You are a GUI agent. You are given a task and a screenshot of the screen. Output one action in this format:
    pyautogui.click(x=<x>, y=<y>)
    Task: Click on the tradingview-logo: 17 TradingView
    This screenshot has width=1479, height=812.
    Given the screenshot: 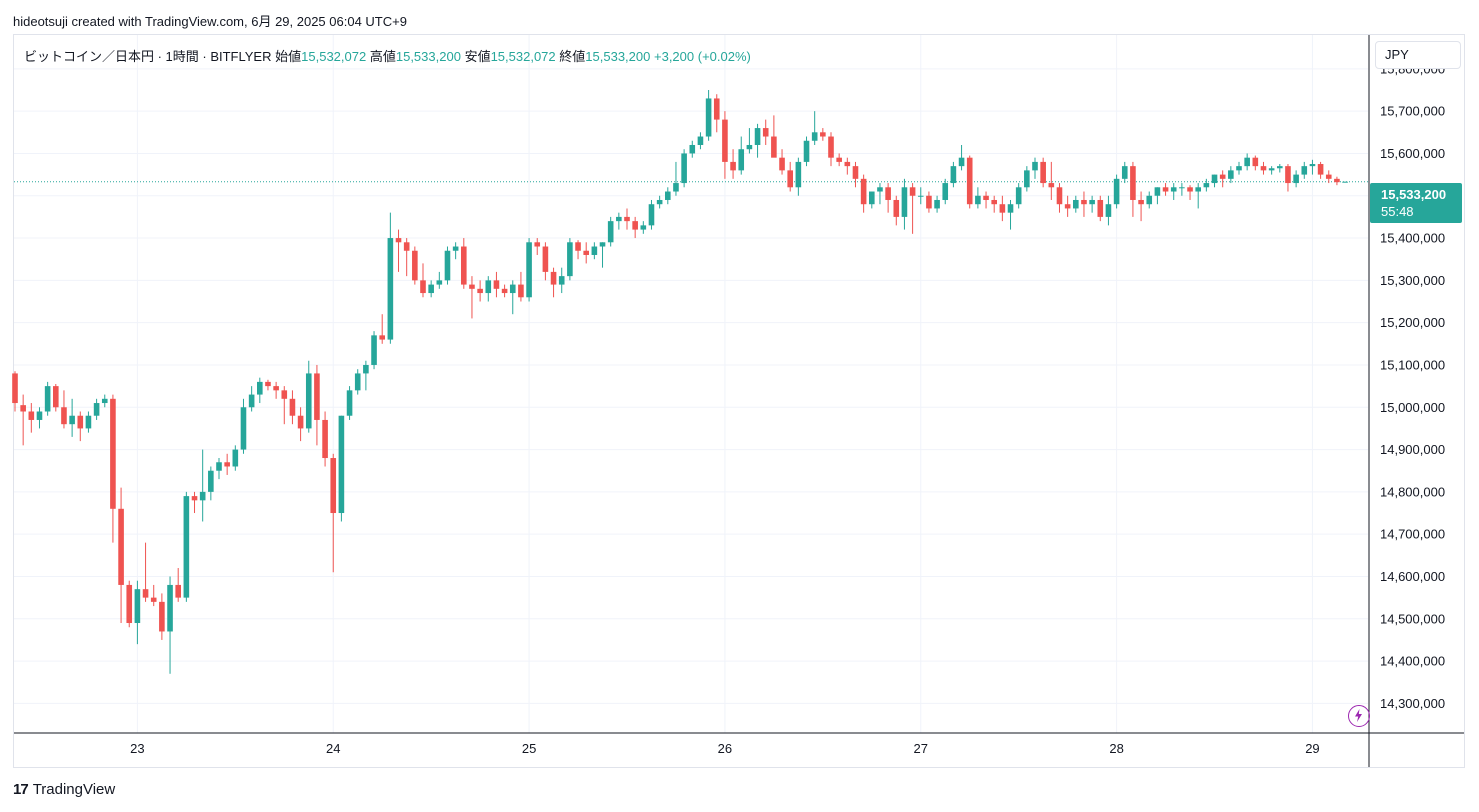 What is the action you would take?
    pyautogui.click(x=64, y=789)
    